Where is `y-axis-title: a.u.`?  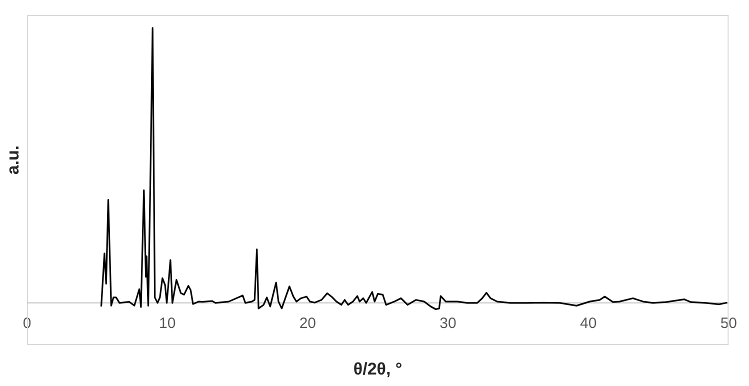
y-axis-title: a.u. is located at coordinates (13, 160).